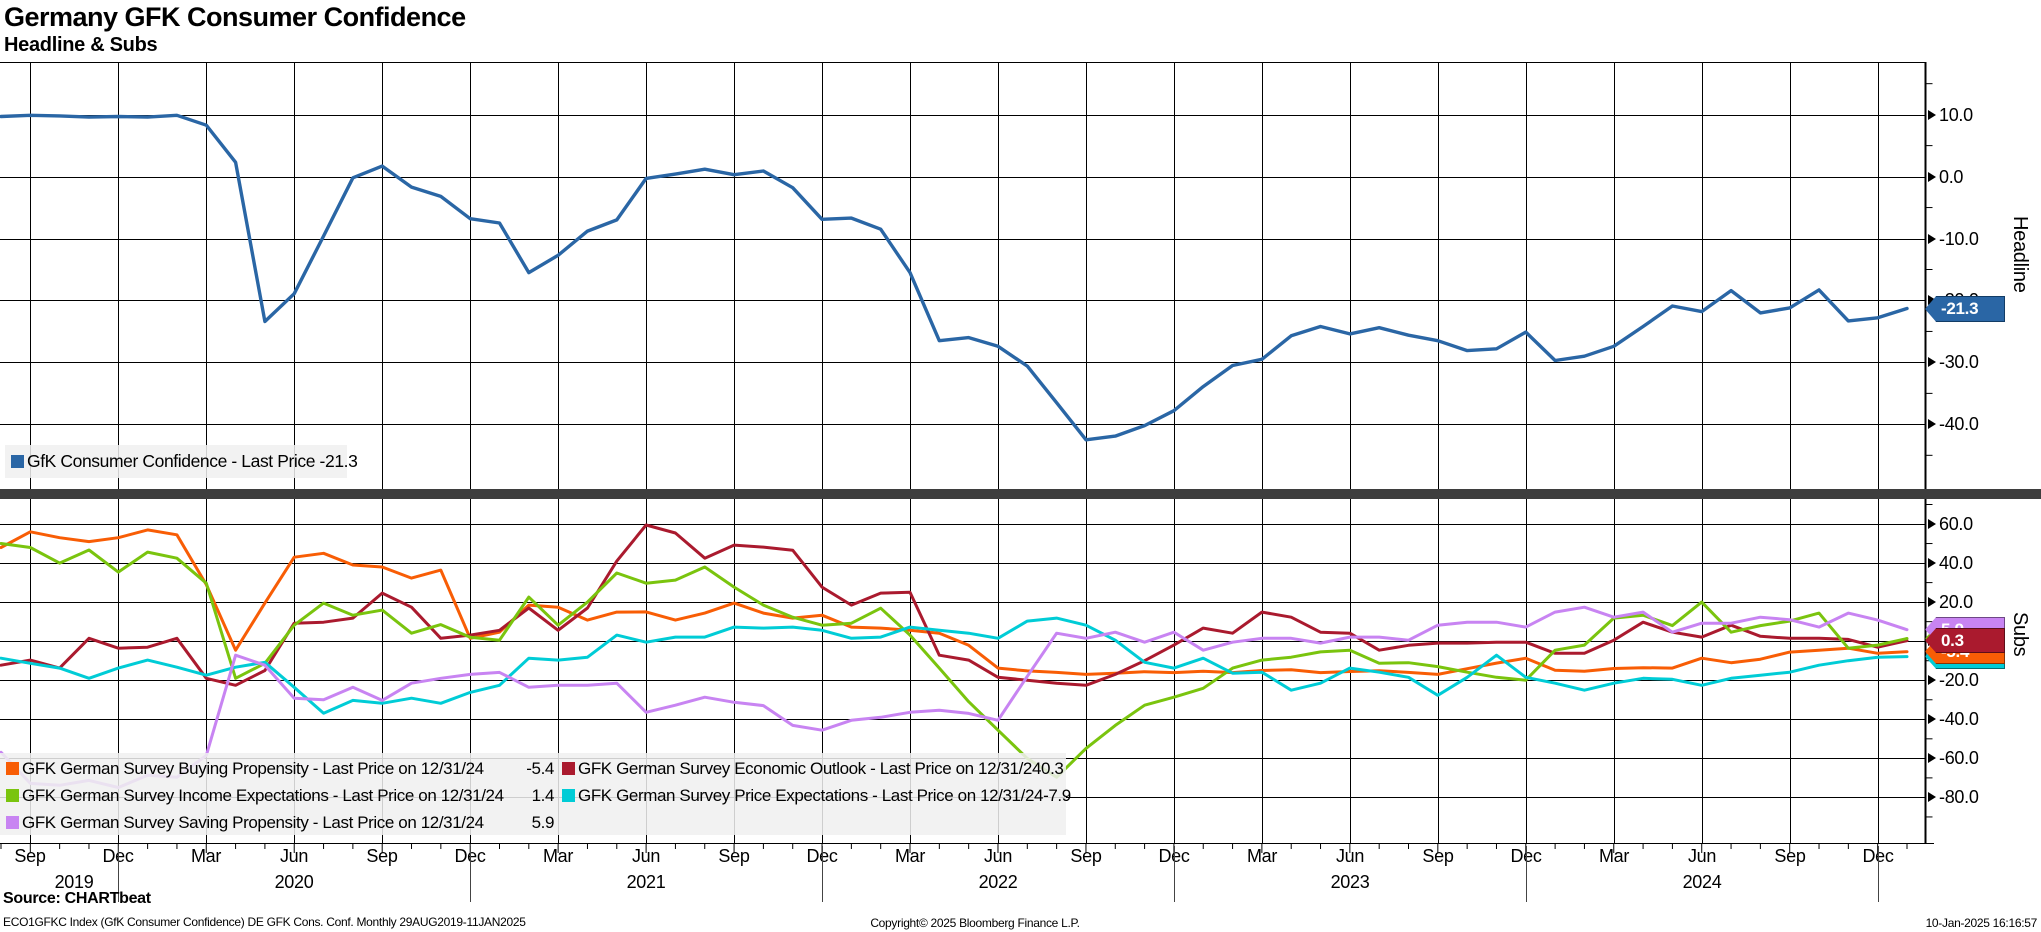 The width and height of the screenshot is (2041, 932). Describe the element at coordinates (2020, 254) in the screenshot. I see `axis-name-headline: Headline` at that location.